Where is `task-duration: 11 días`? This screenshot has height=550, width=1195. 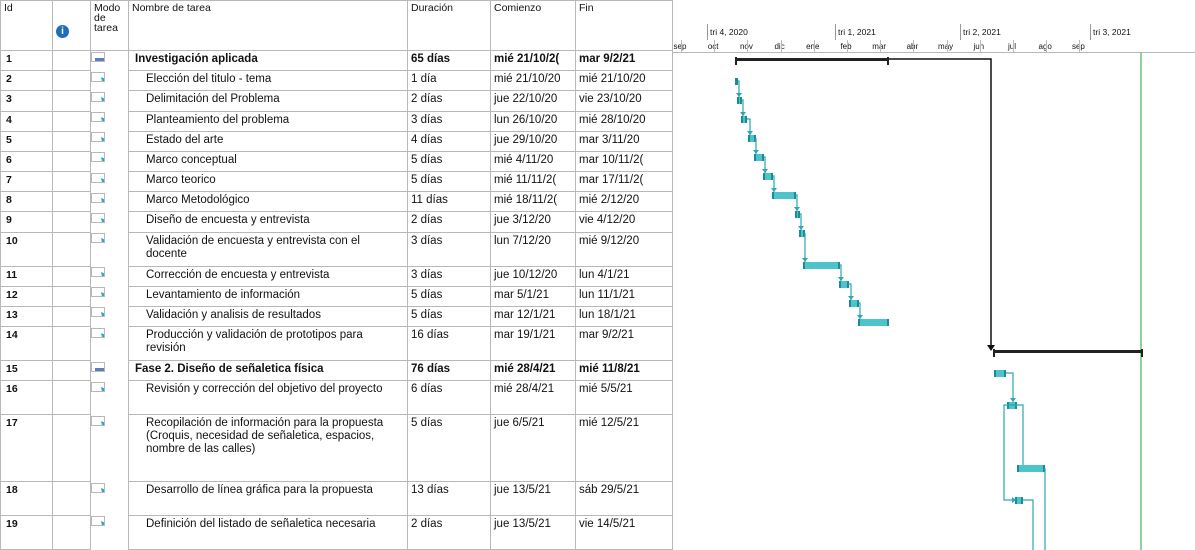 task-duration: 11 días is located at coordinates (449, 202).